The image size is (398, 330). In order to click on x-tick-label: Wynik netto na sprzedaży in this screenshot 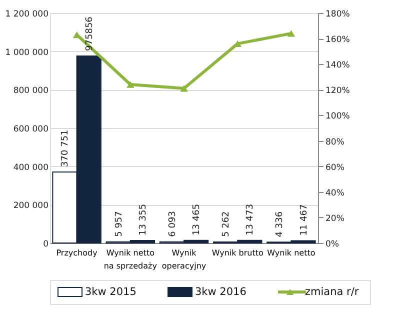, I will do `click(131, 259)`.